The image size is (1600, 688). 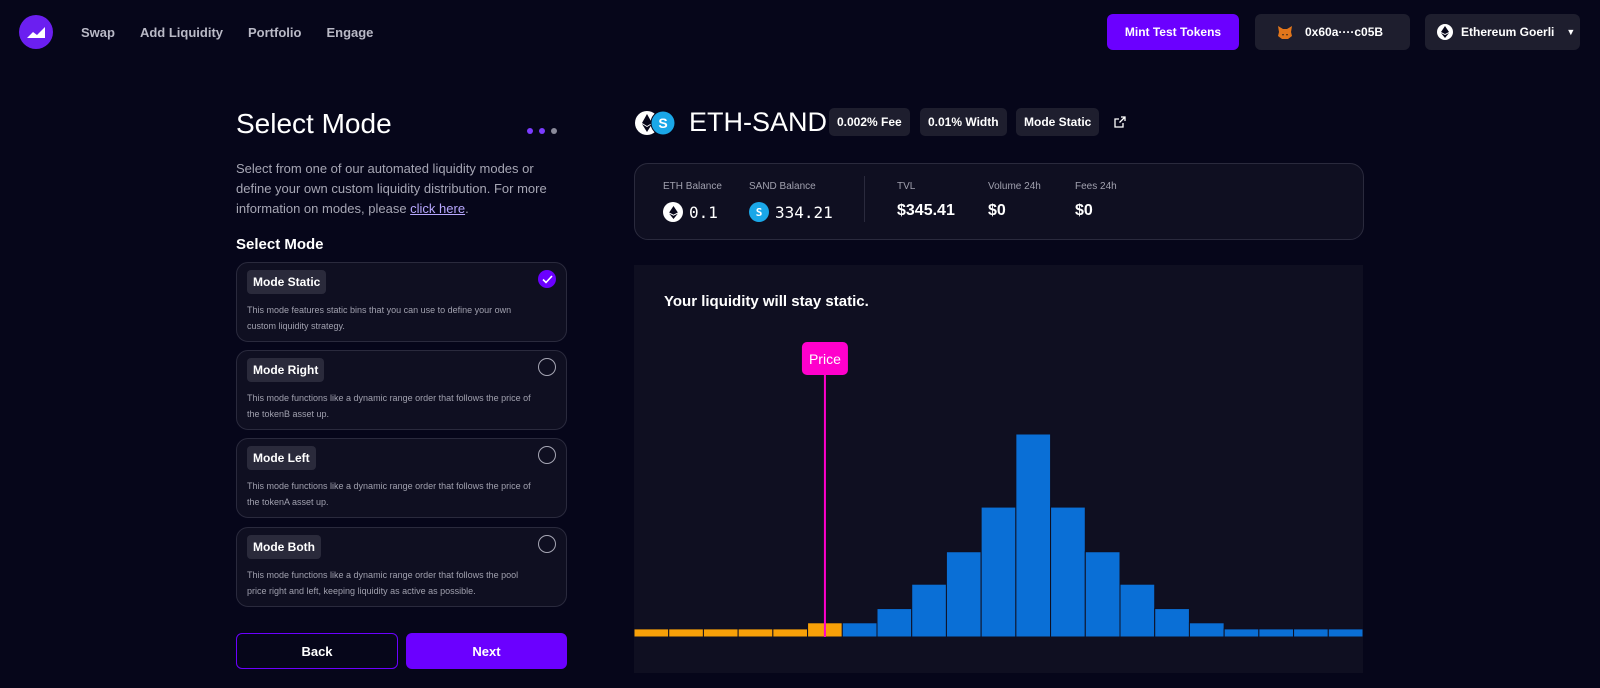 I want to click on radio-checked, so click(x=547, y=279).